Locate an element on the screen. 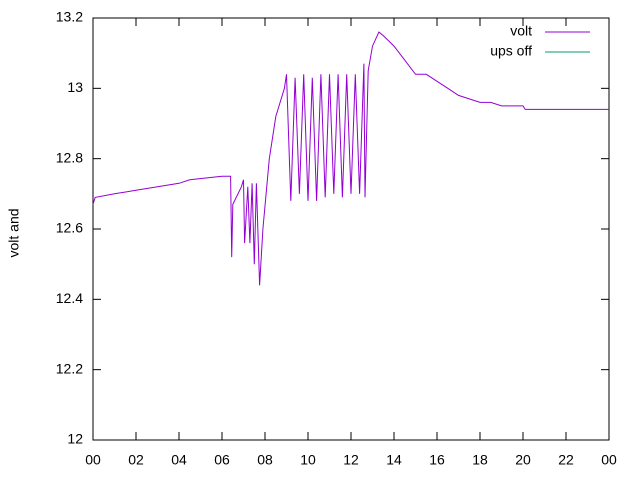  y-tick-label: 12.4 is located at coordinates (69, 298).